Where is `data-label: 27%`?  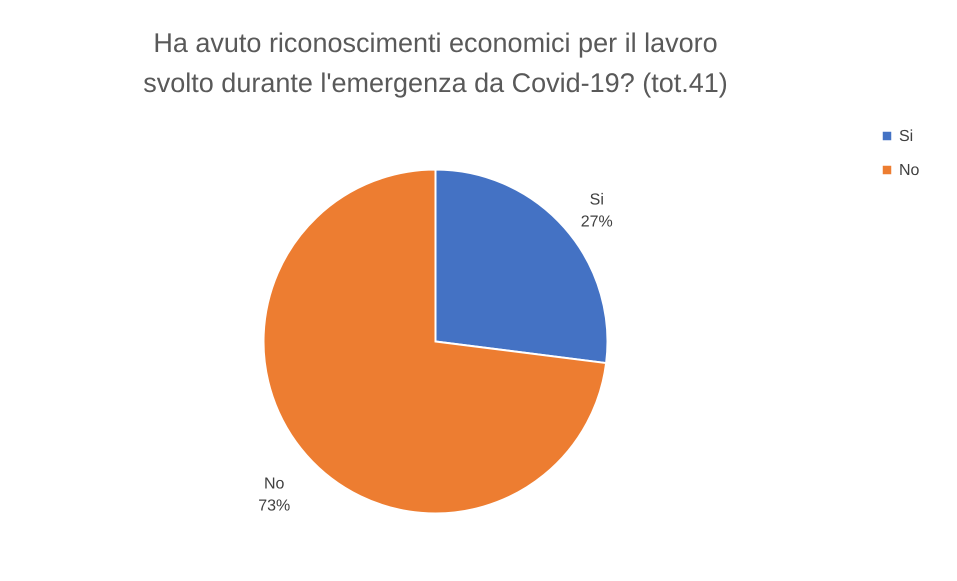
data-label: 27% is located at coordinates (596, 221).